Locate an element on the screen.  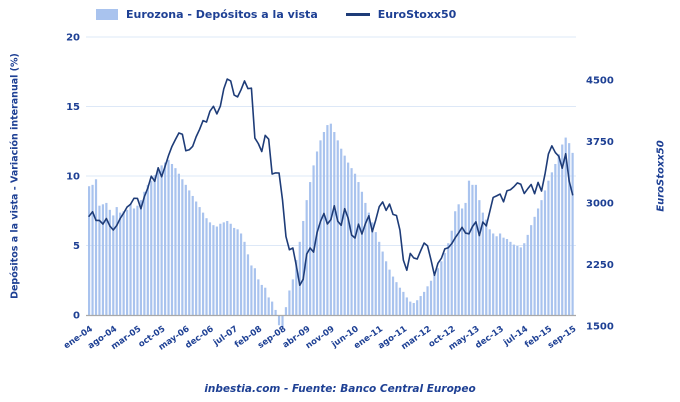
right-axis-tick-label: 3750 is located at coordinates (600, 142).